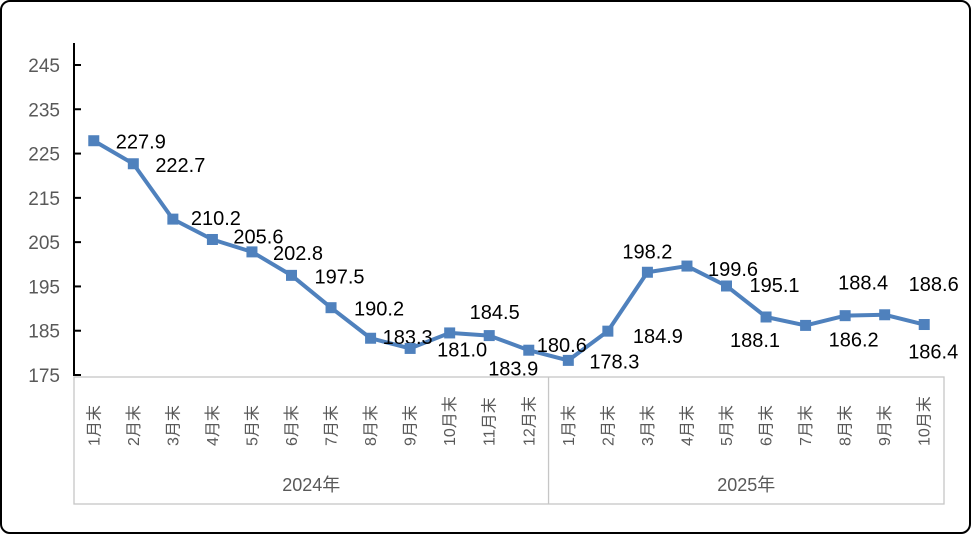 The image size is (971, 534). What do you see at coordinates (298, 254) in the screenshot?
I see `data-label: 202.8` at bounding box center [298, 254].